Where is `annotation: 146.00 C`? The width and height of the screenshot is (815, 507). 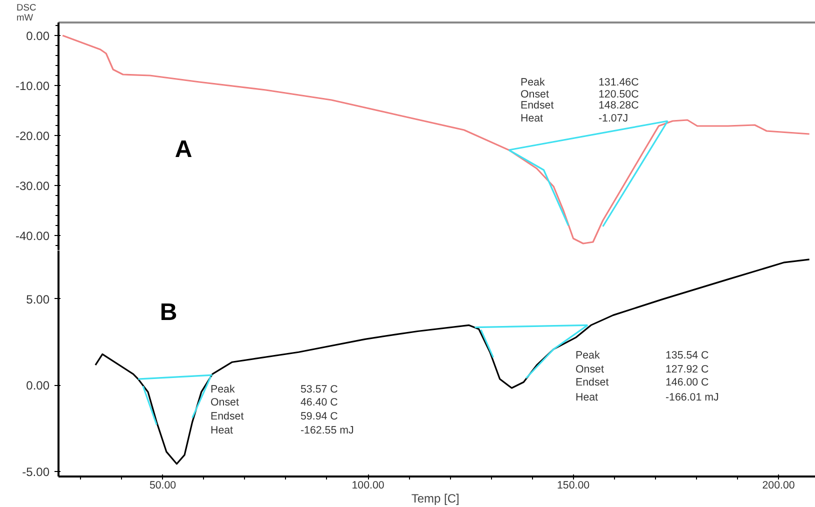
annotation: 146.00 C is located at coordinates (688, 382).